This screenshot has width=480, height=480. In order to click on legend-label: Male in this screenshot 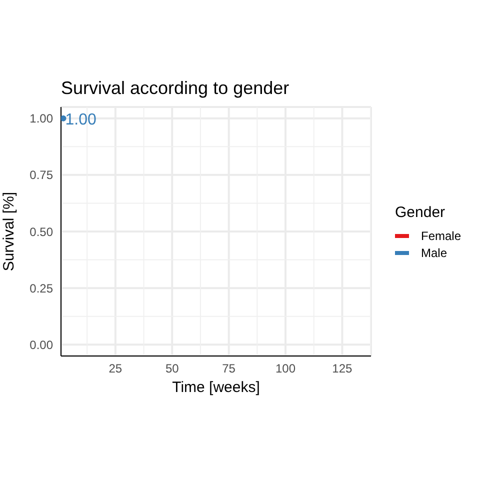, I will do `click(434, 253)`.